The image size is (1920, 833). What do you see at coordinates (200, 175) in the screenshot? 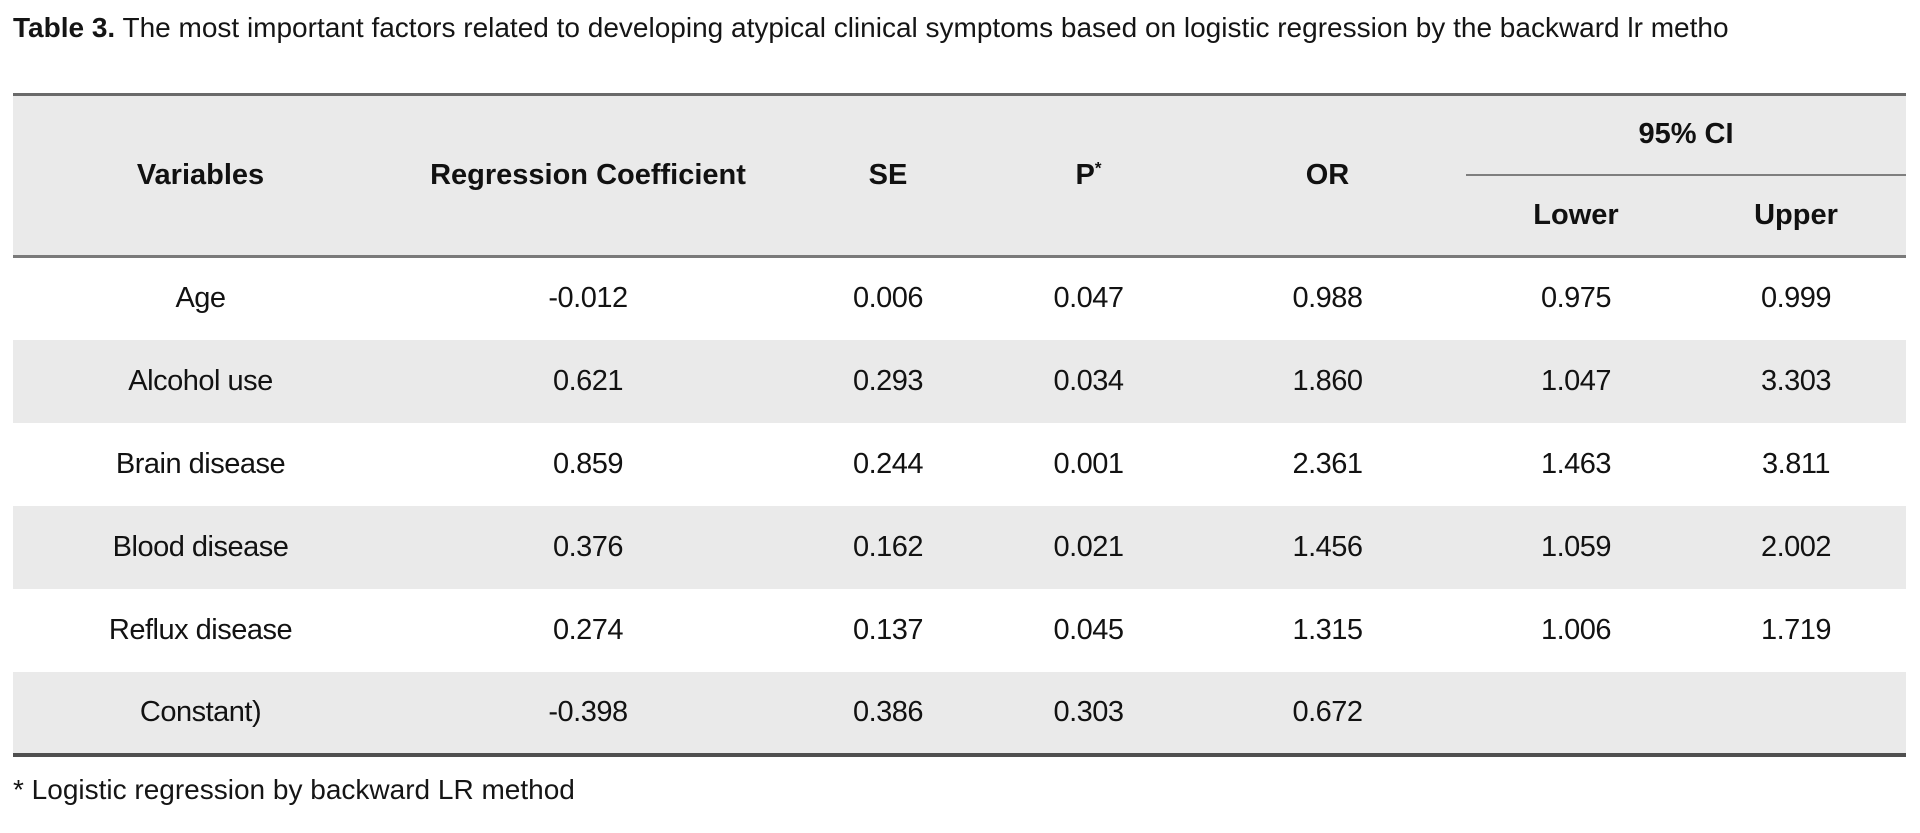
I see `col-header-variables: Variables` at bounding box center [200, 175].